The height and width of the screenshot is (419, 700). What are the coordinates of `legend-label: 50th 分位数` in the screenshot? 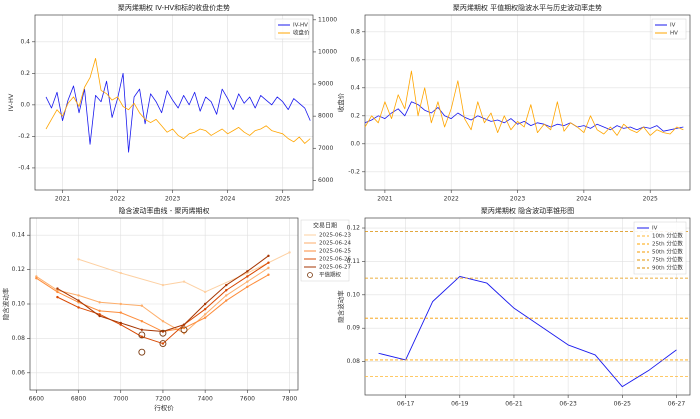 It's located at (667, 252).